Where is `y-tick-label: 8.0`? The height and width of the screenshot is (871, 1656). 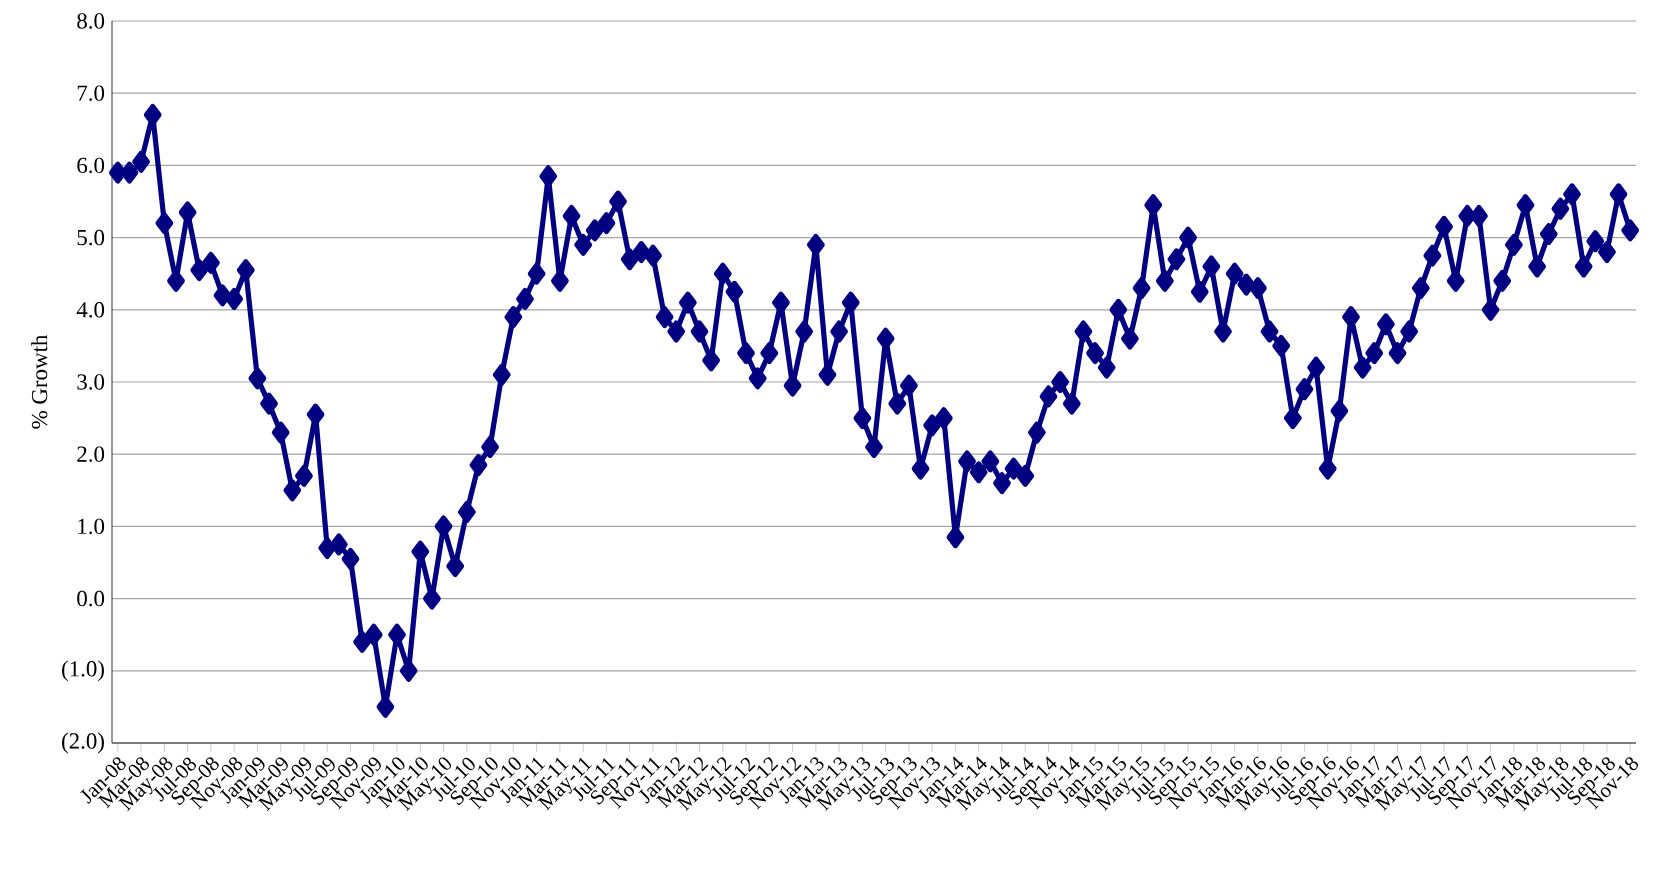 y-tick-label: 8.0 is located at coordinates (91, 21).